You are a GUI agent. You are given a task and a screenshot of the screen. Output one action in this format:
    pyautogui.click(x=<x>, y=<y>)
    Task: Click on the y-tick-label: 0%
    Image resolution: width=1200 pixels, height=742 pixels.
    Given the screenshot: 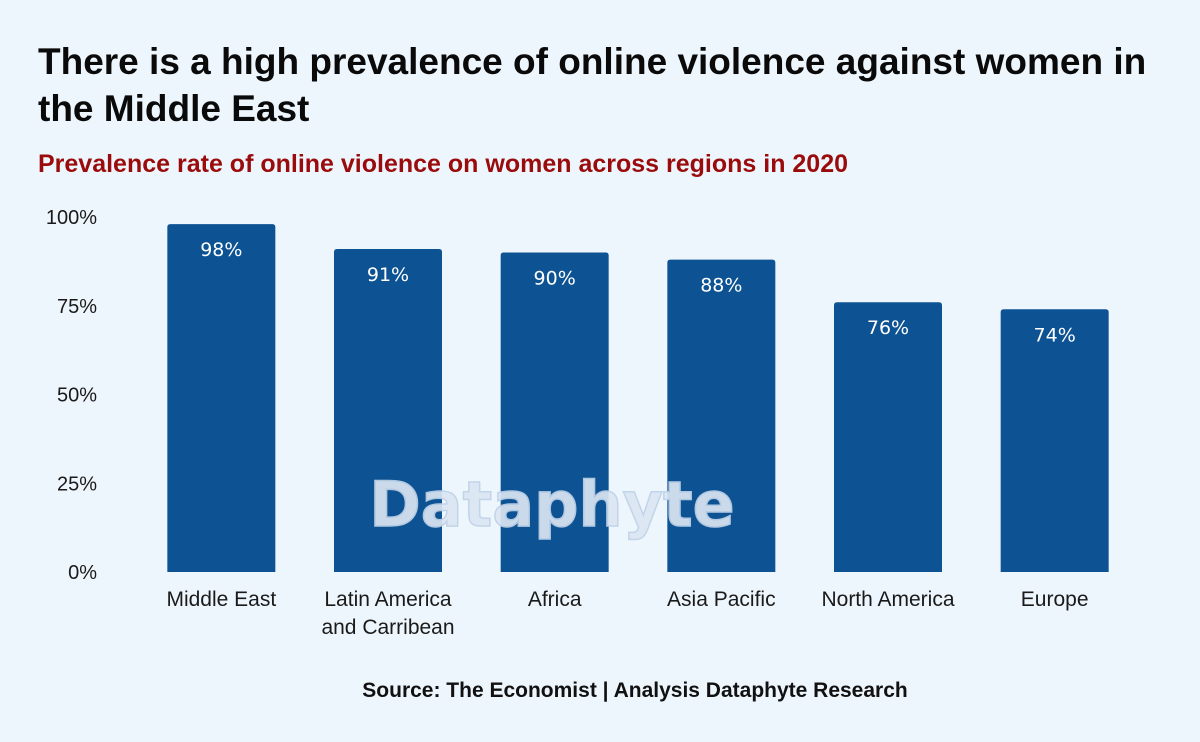 What is the action you would take?
    pyautogui.click(x=82, y=573)
    